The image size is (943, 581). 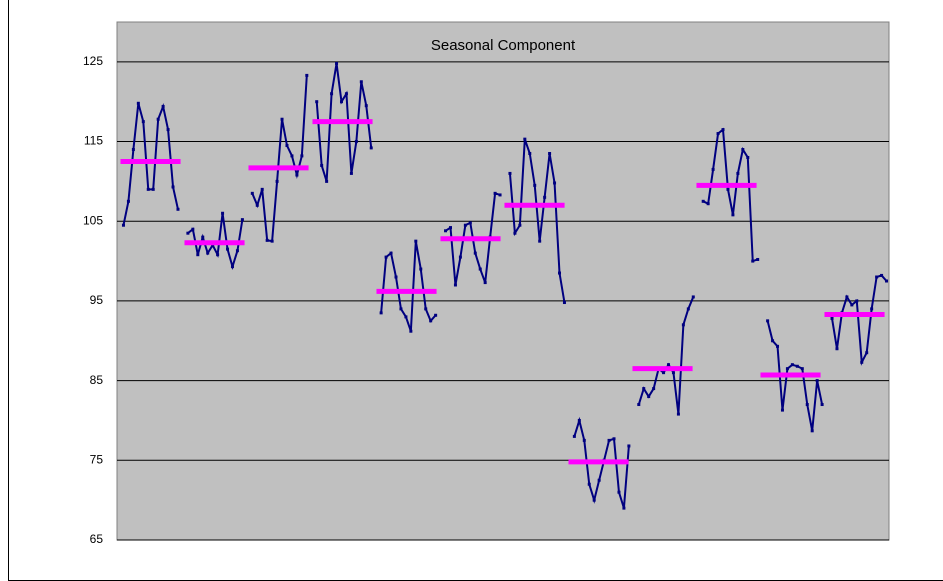 I want to click on y-tick-label: 105, so click(x=93, y=220).